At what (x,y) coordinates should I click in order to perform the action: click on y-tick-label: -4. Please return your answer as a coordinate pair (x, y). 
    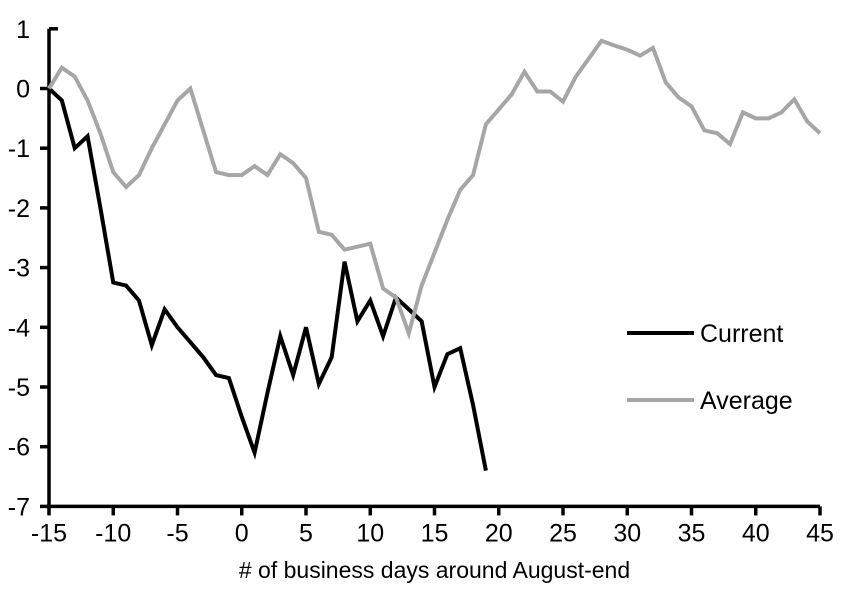
    Looking at the image, I should click on (19, 328).